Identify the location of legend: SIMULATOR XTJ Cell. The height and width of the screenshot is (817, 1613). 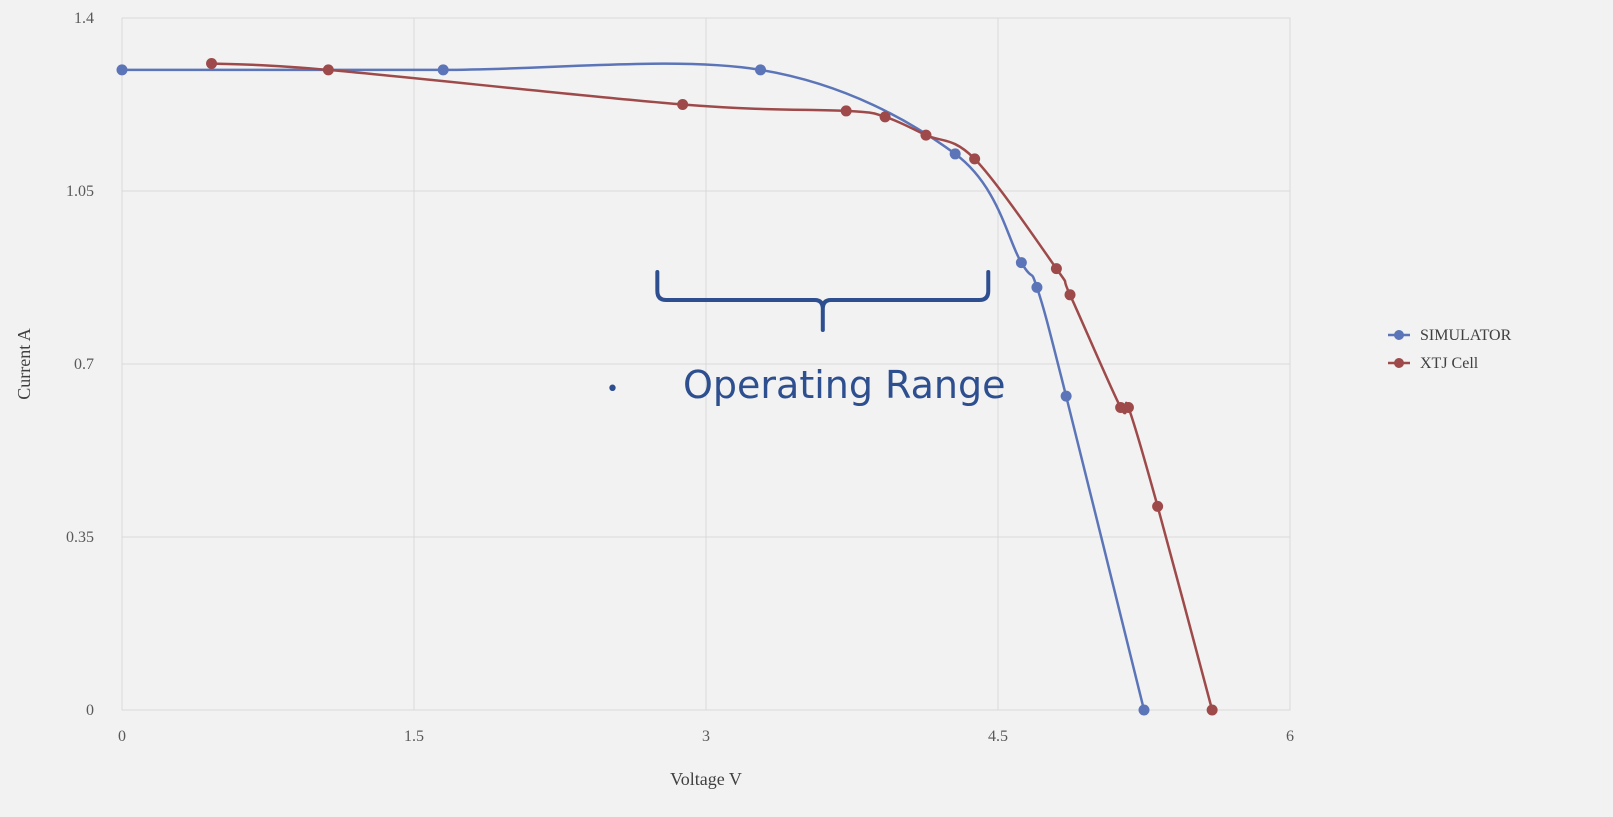
(1450, 349).